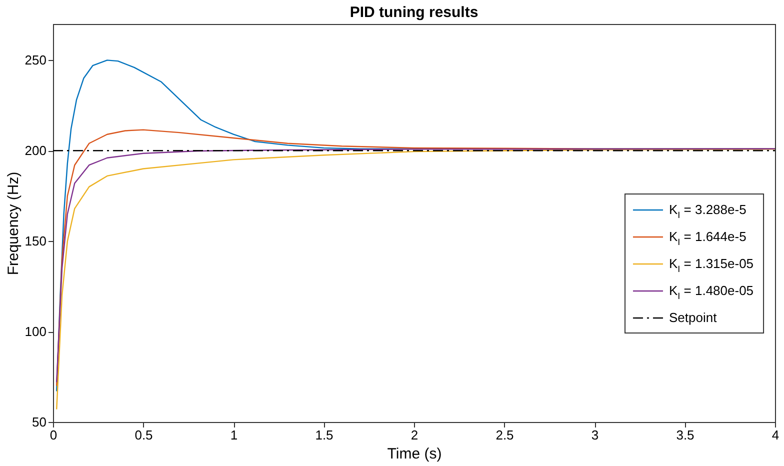 Image resolution: width=784 pixels, height=466 pixels. What do you see at coordinates (143, 435) in the screenshot?
I see `x-tick-label: 0.5` at bounding box center [143, 435].